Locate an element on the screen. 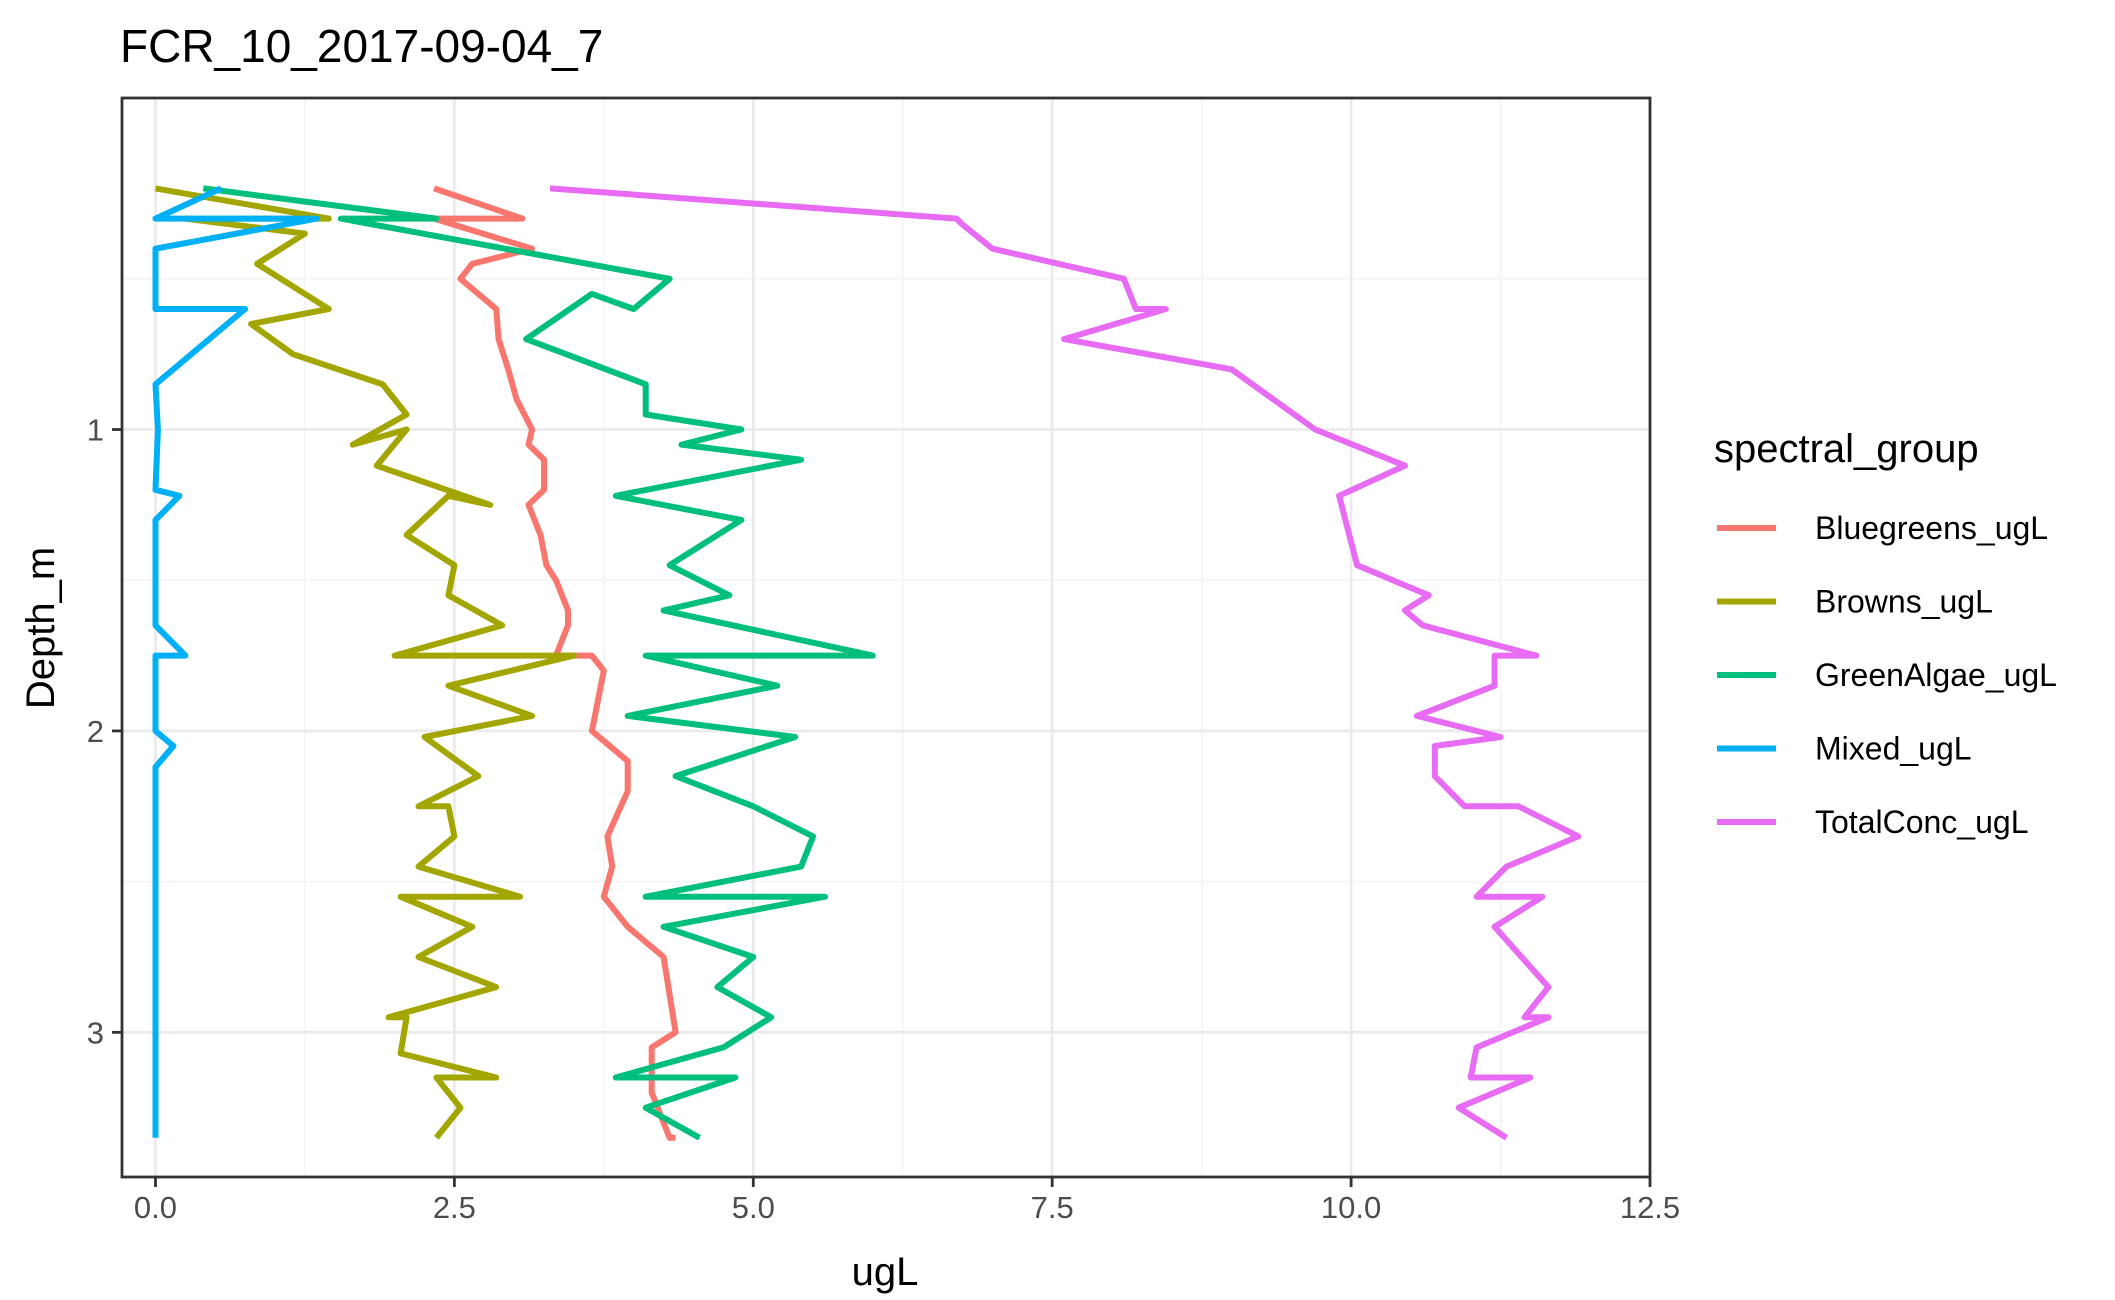 The height and width of the screenshot is (1300, 2115). chart-title: FCR_10_2017-09-04_7 is located at coordinates (361, 46).